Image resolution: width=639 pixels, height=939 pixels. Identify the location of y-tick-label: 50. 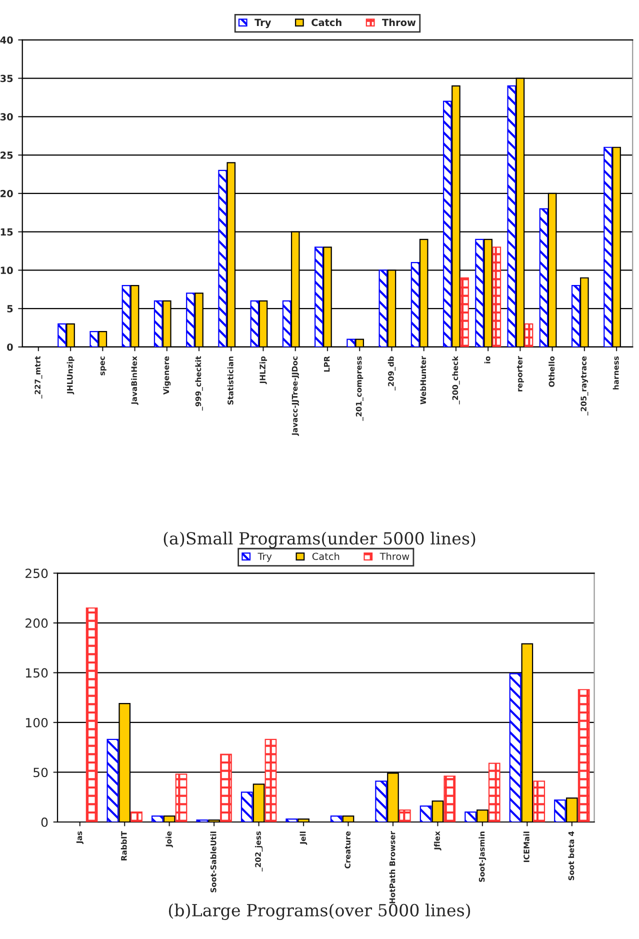
(41, 773).